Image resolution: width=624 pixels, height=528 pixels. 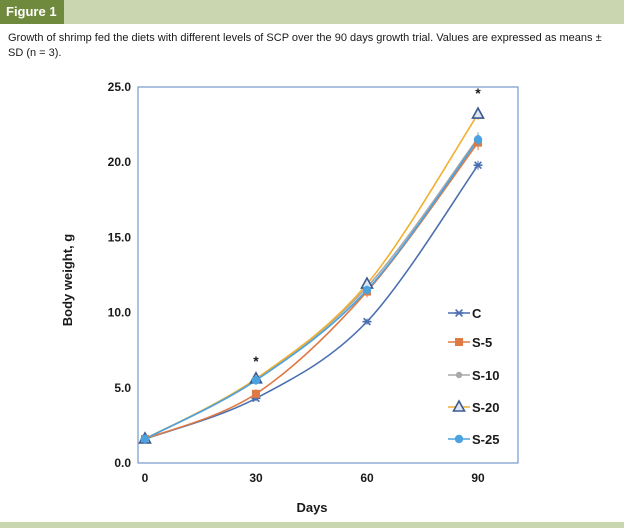 What do you see at coordinates (122, 388) in the screenshot?
I see `y-tick-label: 5.0` at bounding box center [122, 388].